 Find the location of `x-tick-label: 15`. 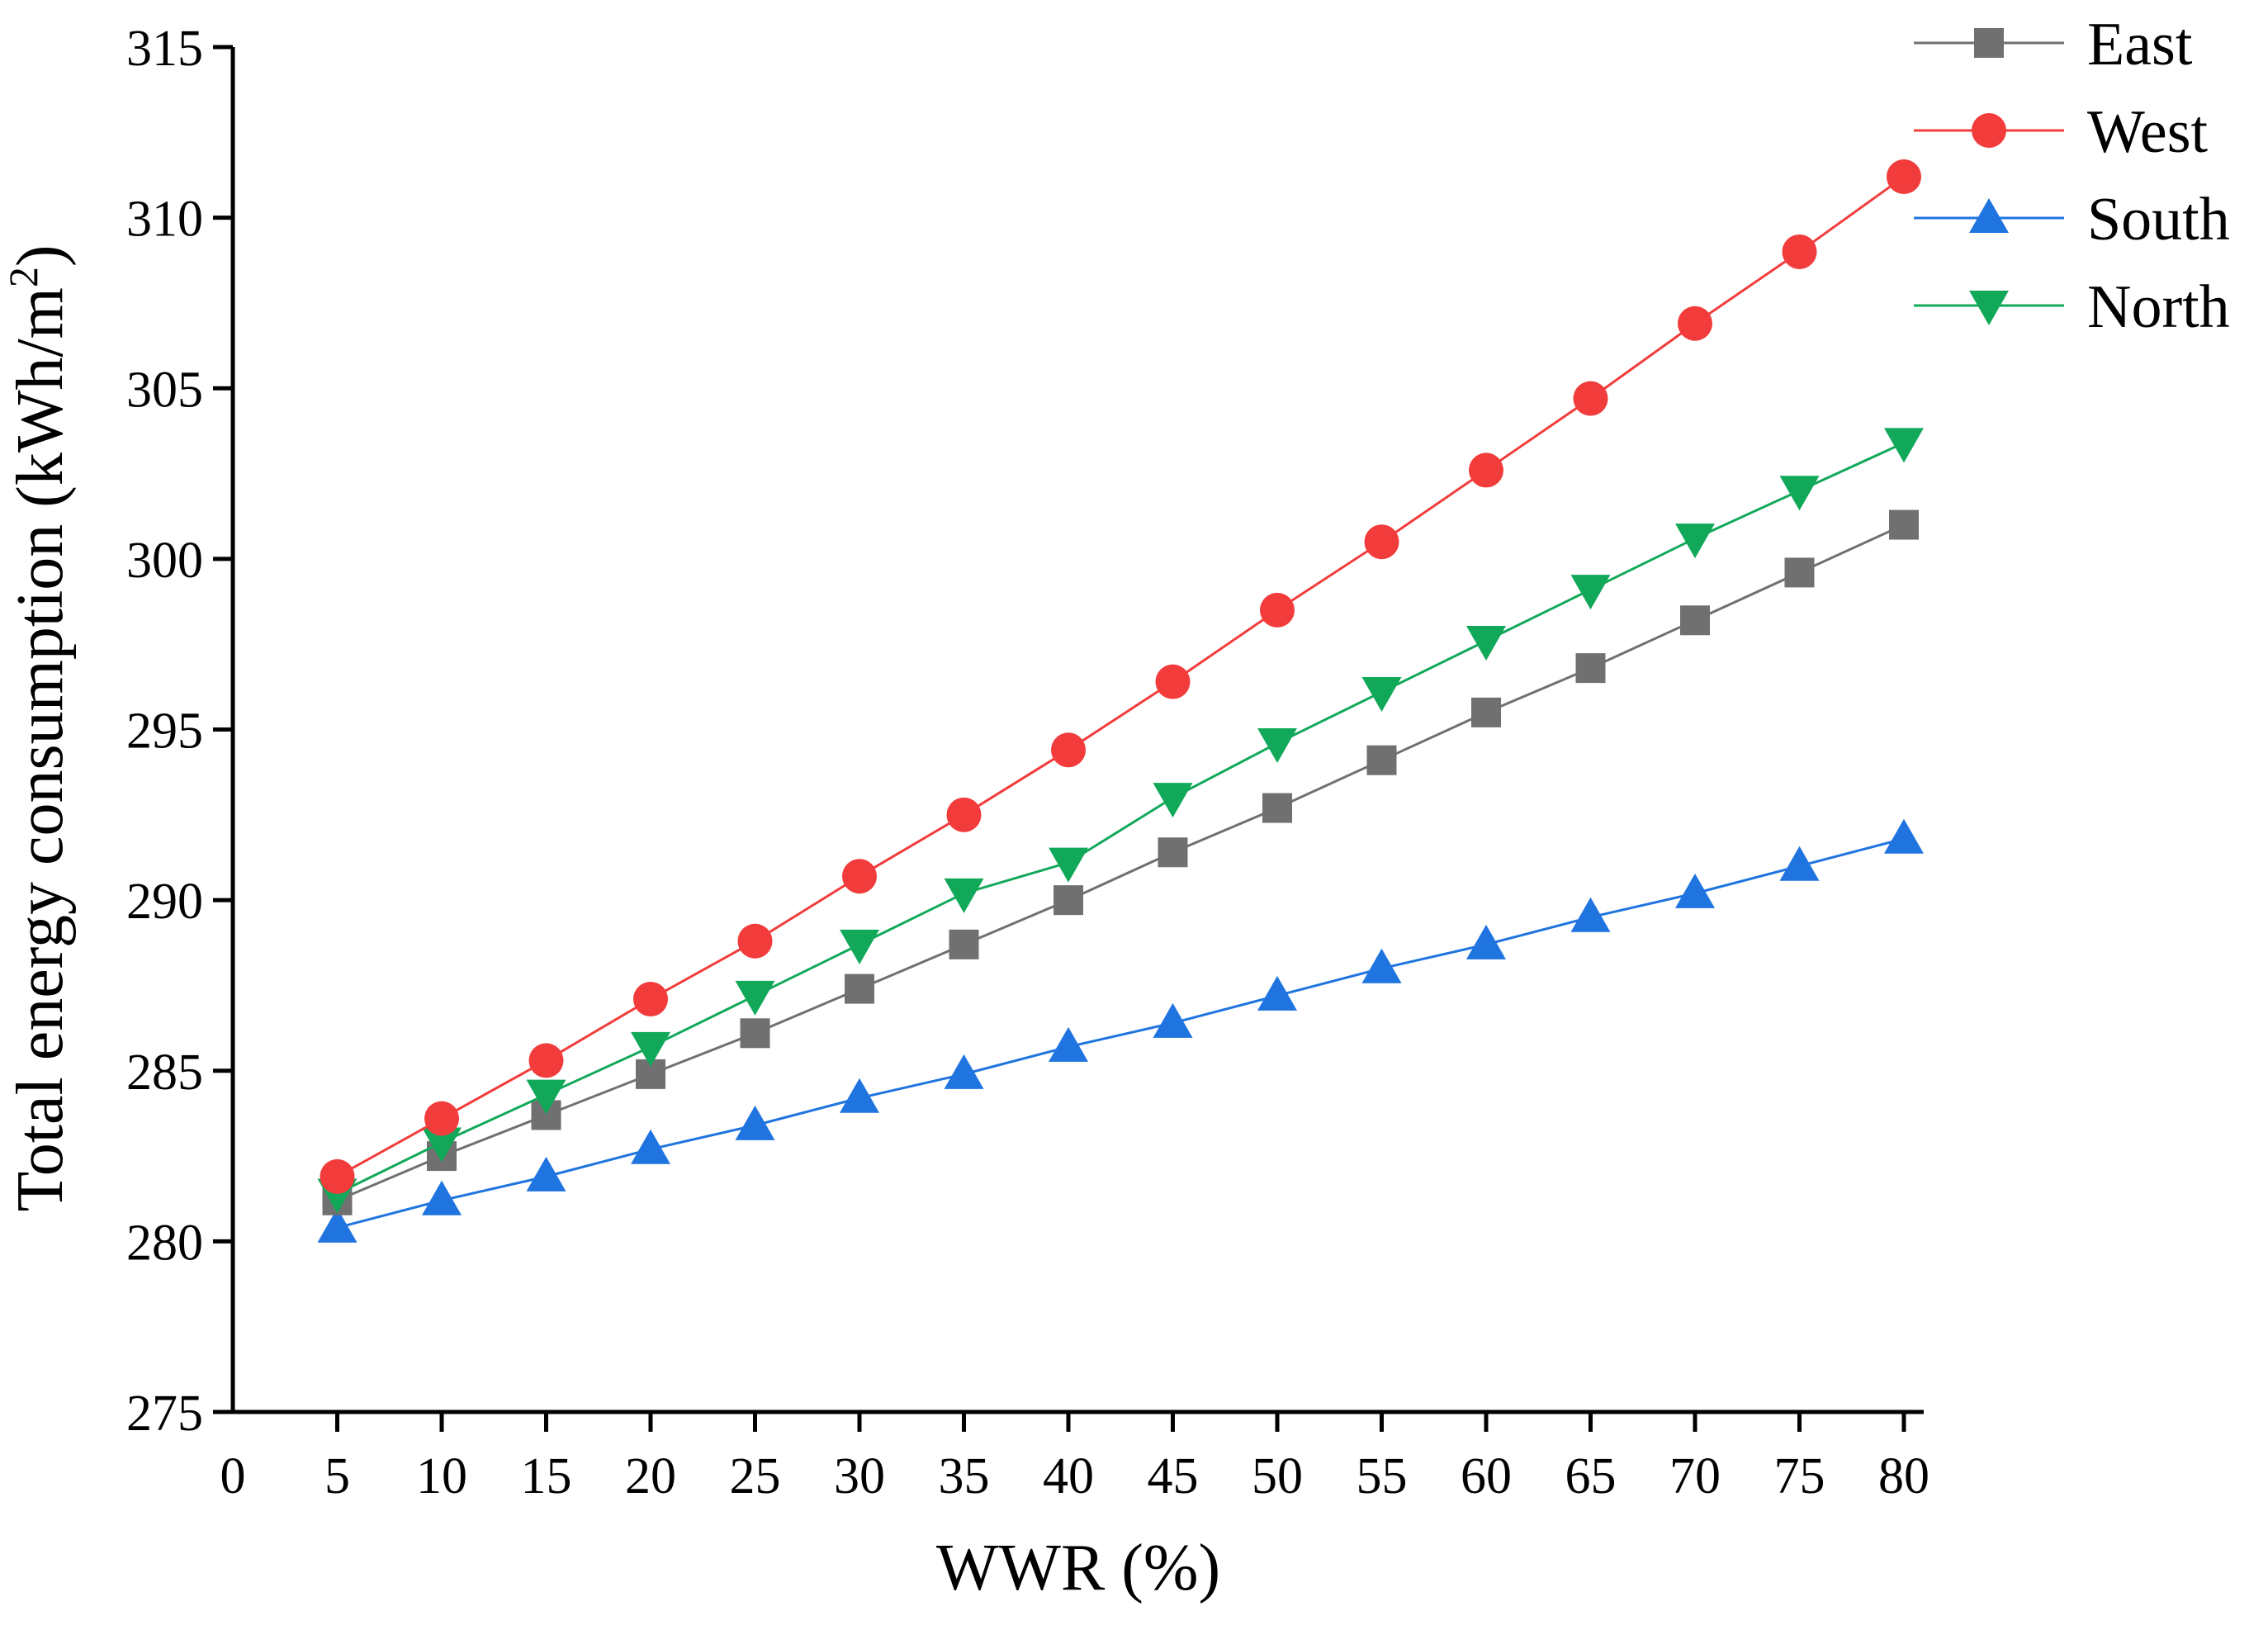

x-tick-label: 15 is located at coordinates (546, 1476).